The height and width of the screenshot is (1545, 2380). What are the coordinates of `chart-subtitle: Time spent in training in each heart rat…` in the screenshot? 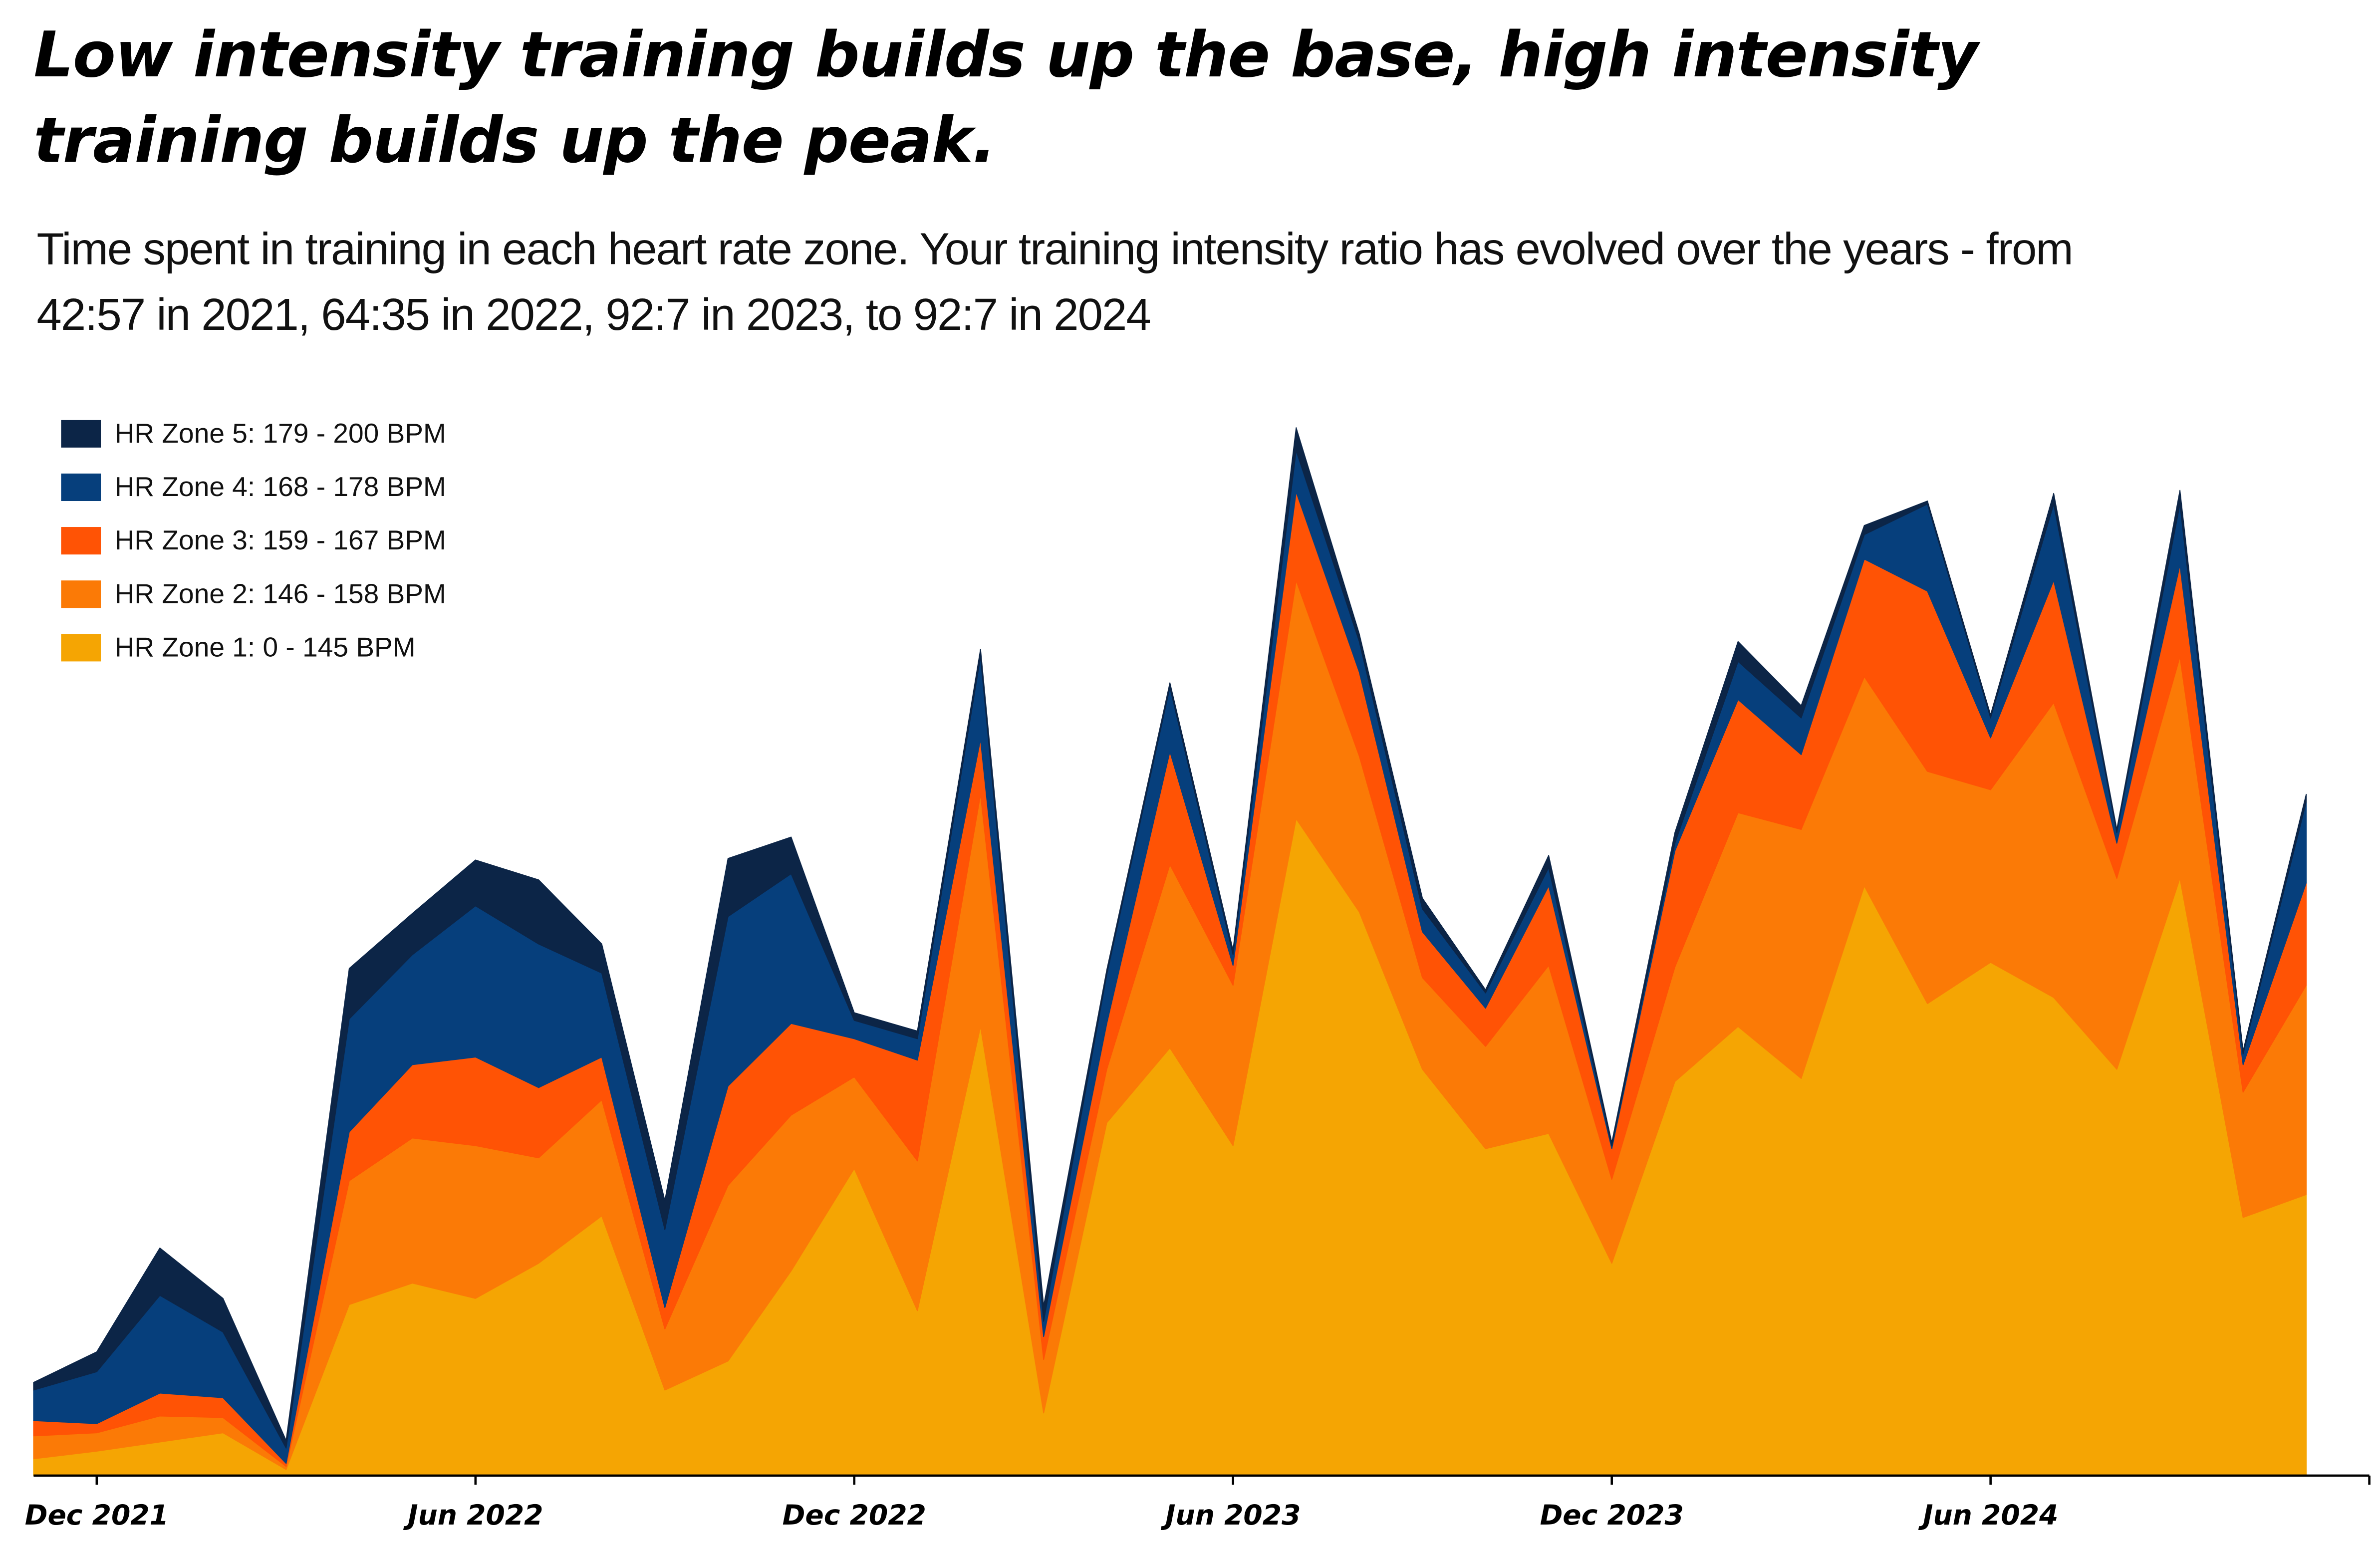 It's located at (1054, 282).